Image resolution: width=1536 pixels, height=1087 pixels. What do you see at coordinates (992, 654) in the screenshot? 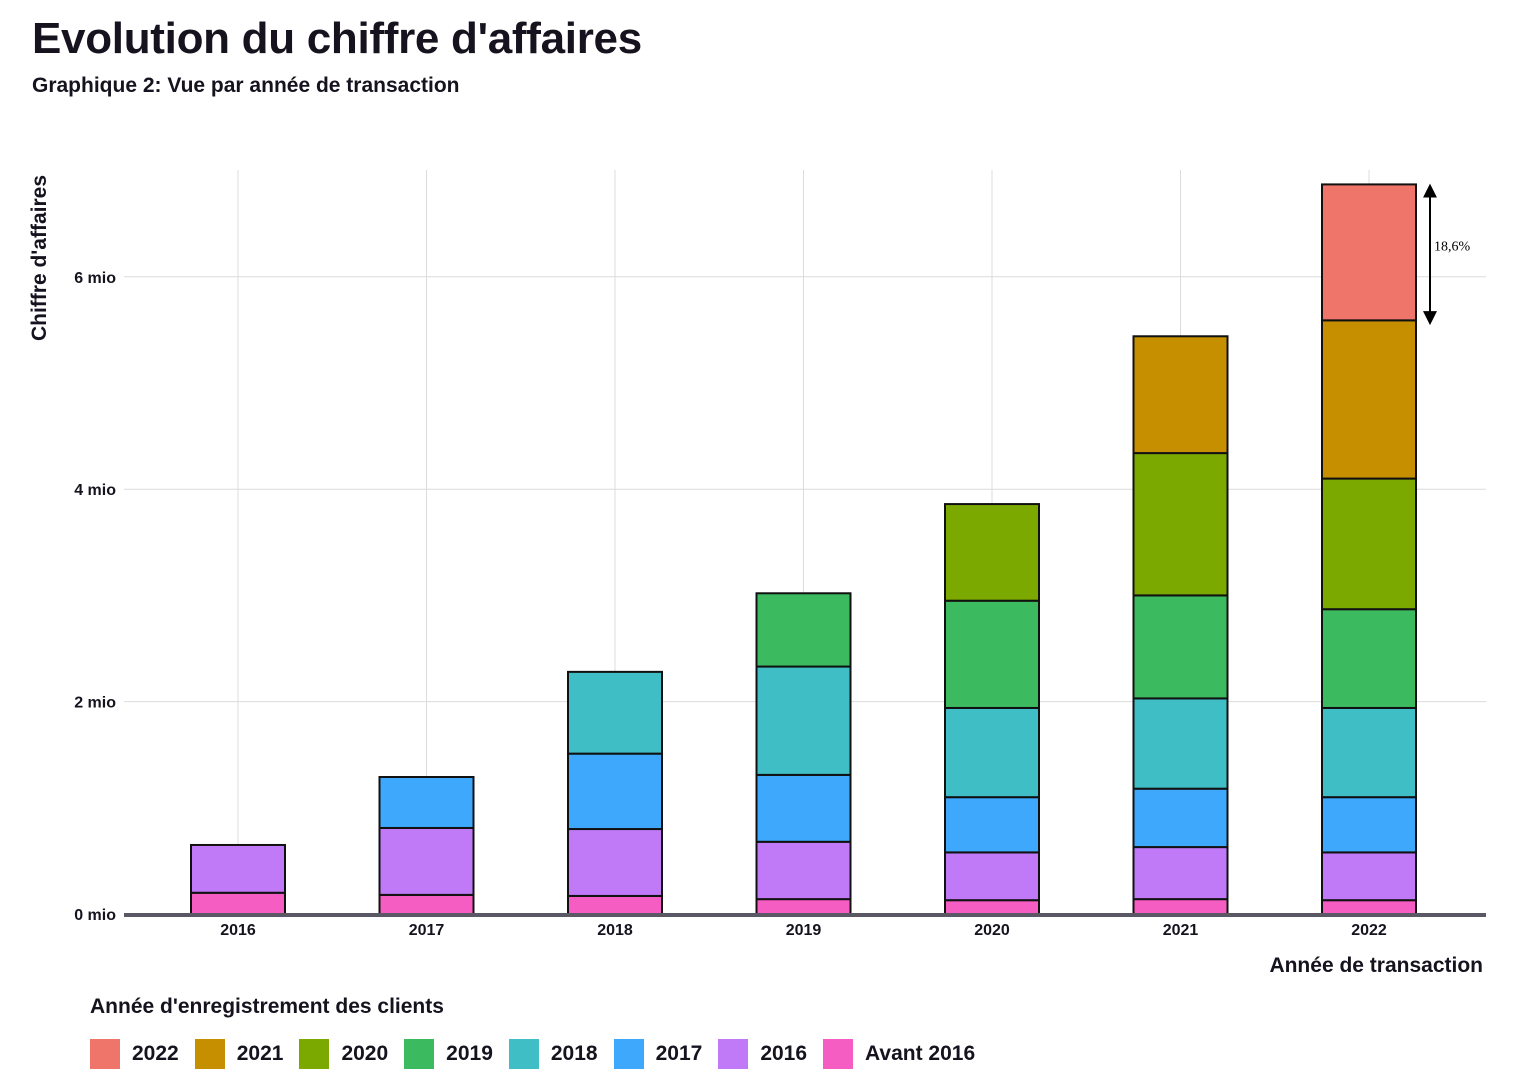
I see `bar-segment-2020-2019` at bounding box center [992, 654].